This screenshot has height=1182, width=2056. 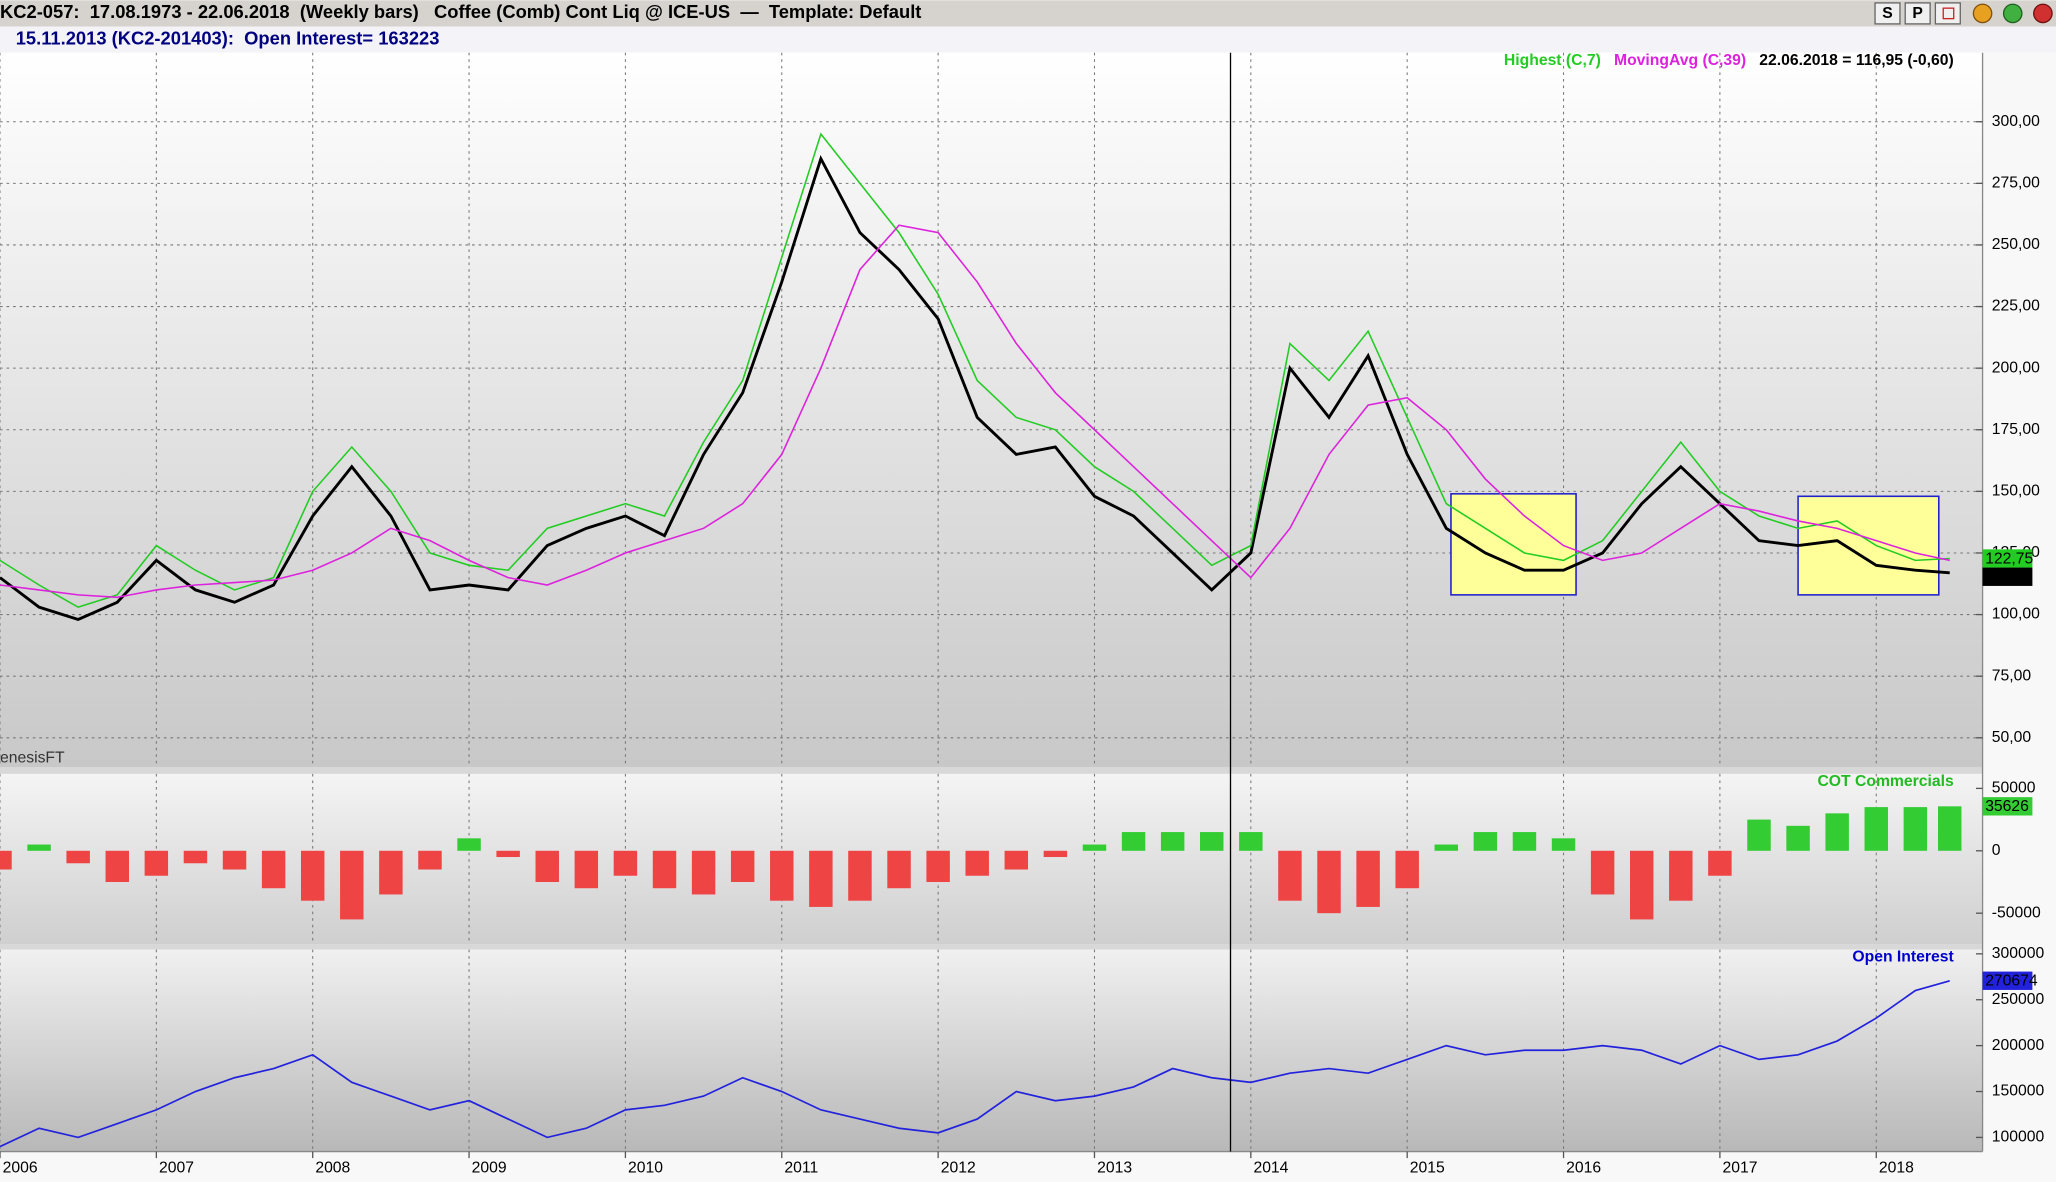 What do you see at coordinates (1680, 60) in the screenshot?
I see `legend-entry: MovingAvg (C,39)` at bounding box center [1680, 60].